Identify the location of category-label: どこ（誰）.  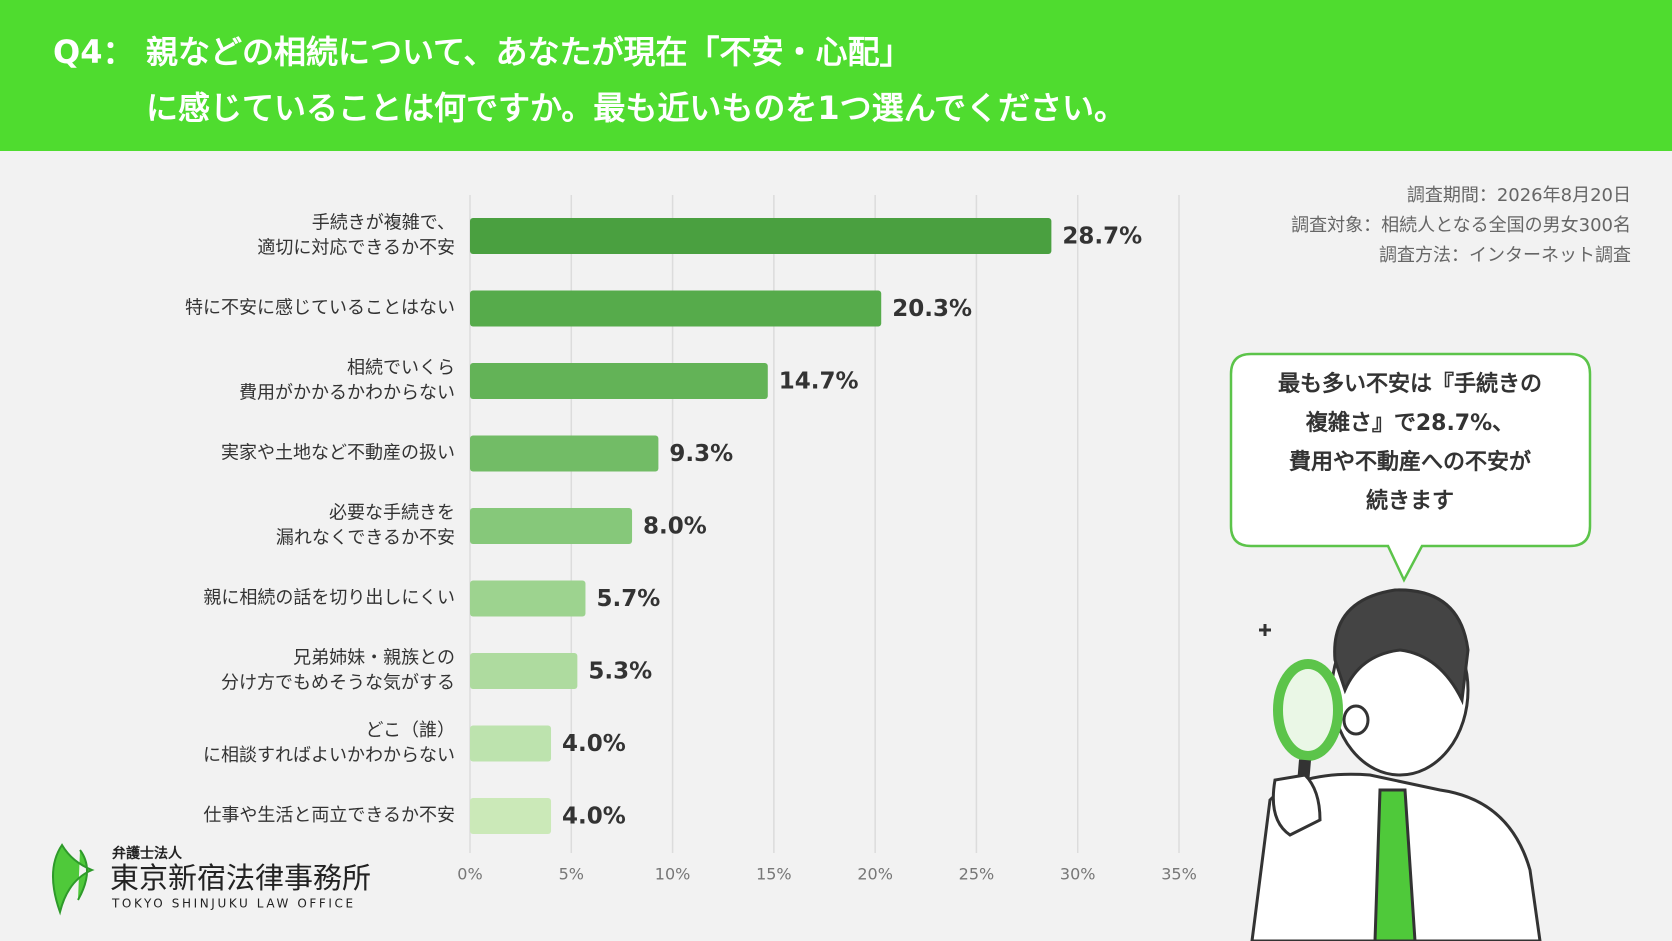
(410, 730).